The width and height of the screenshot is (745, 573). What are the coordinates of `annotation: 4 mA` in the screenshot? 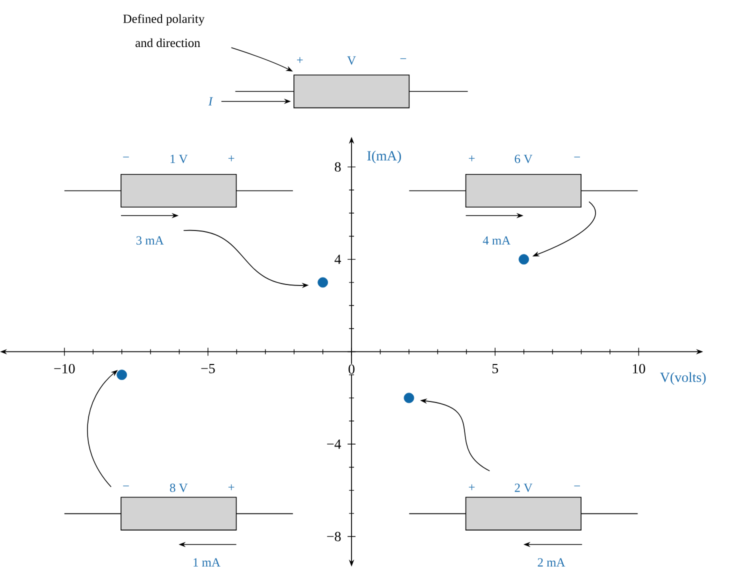 It's located at (496, 240).